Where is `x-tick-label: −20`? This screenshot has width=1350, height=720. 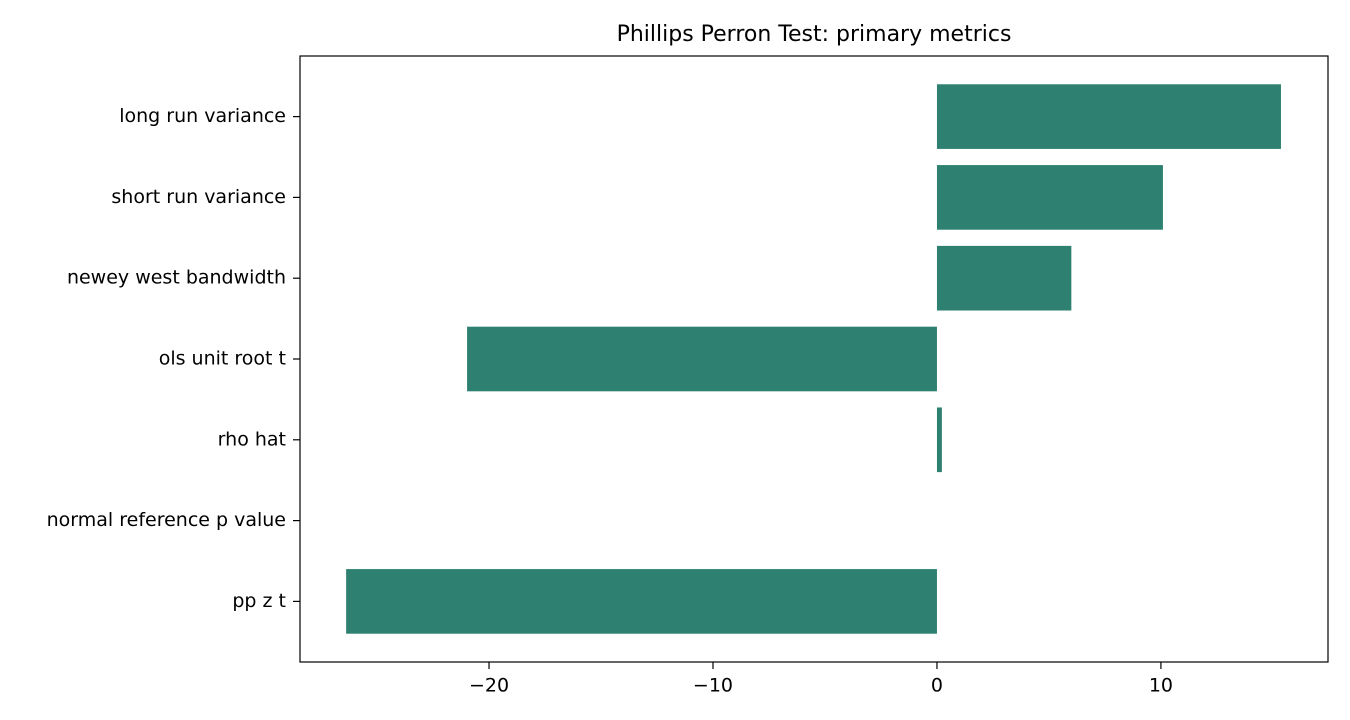
x-tick-label: −20 is located at coordinates (489, 686).